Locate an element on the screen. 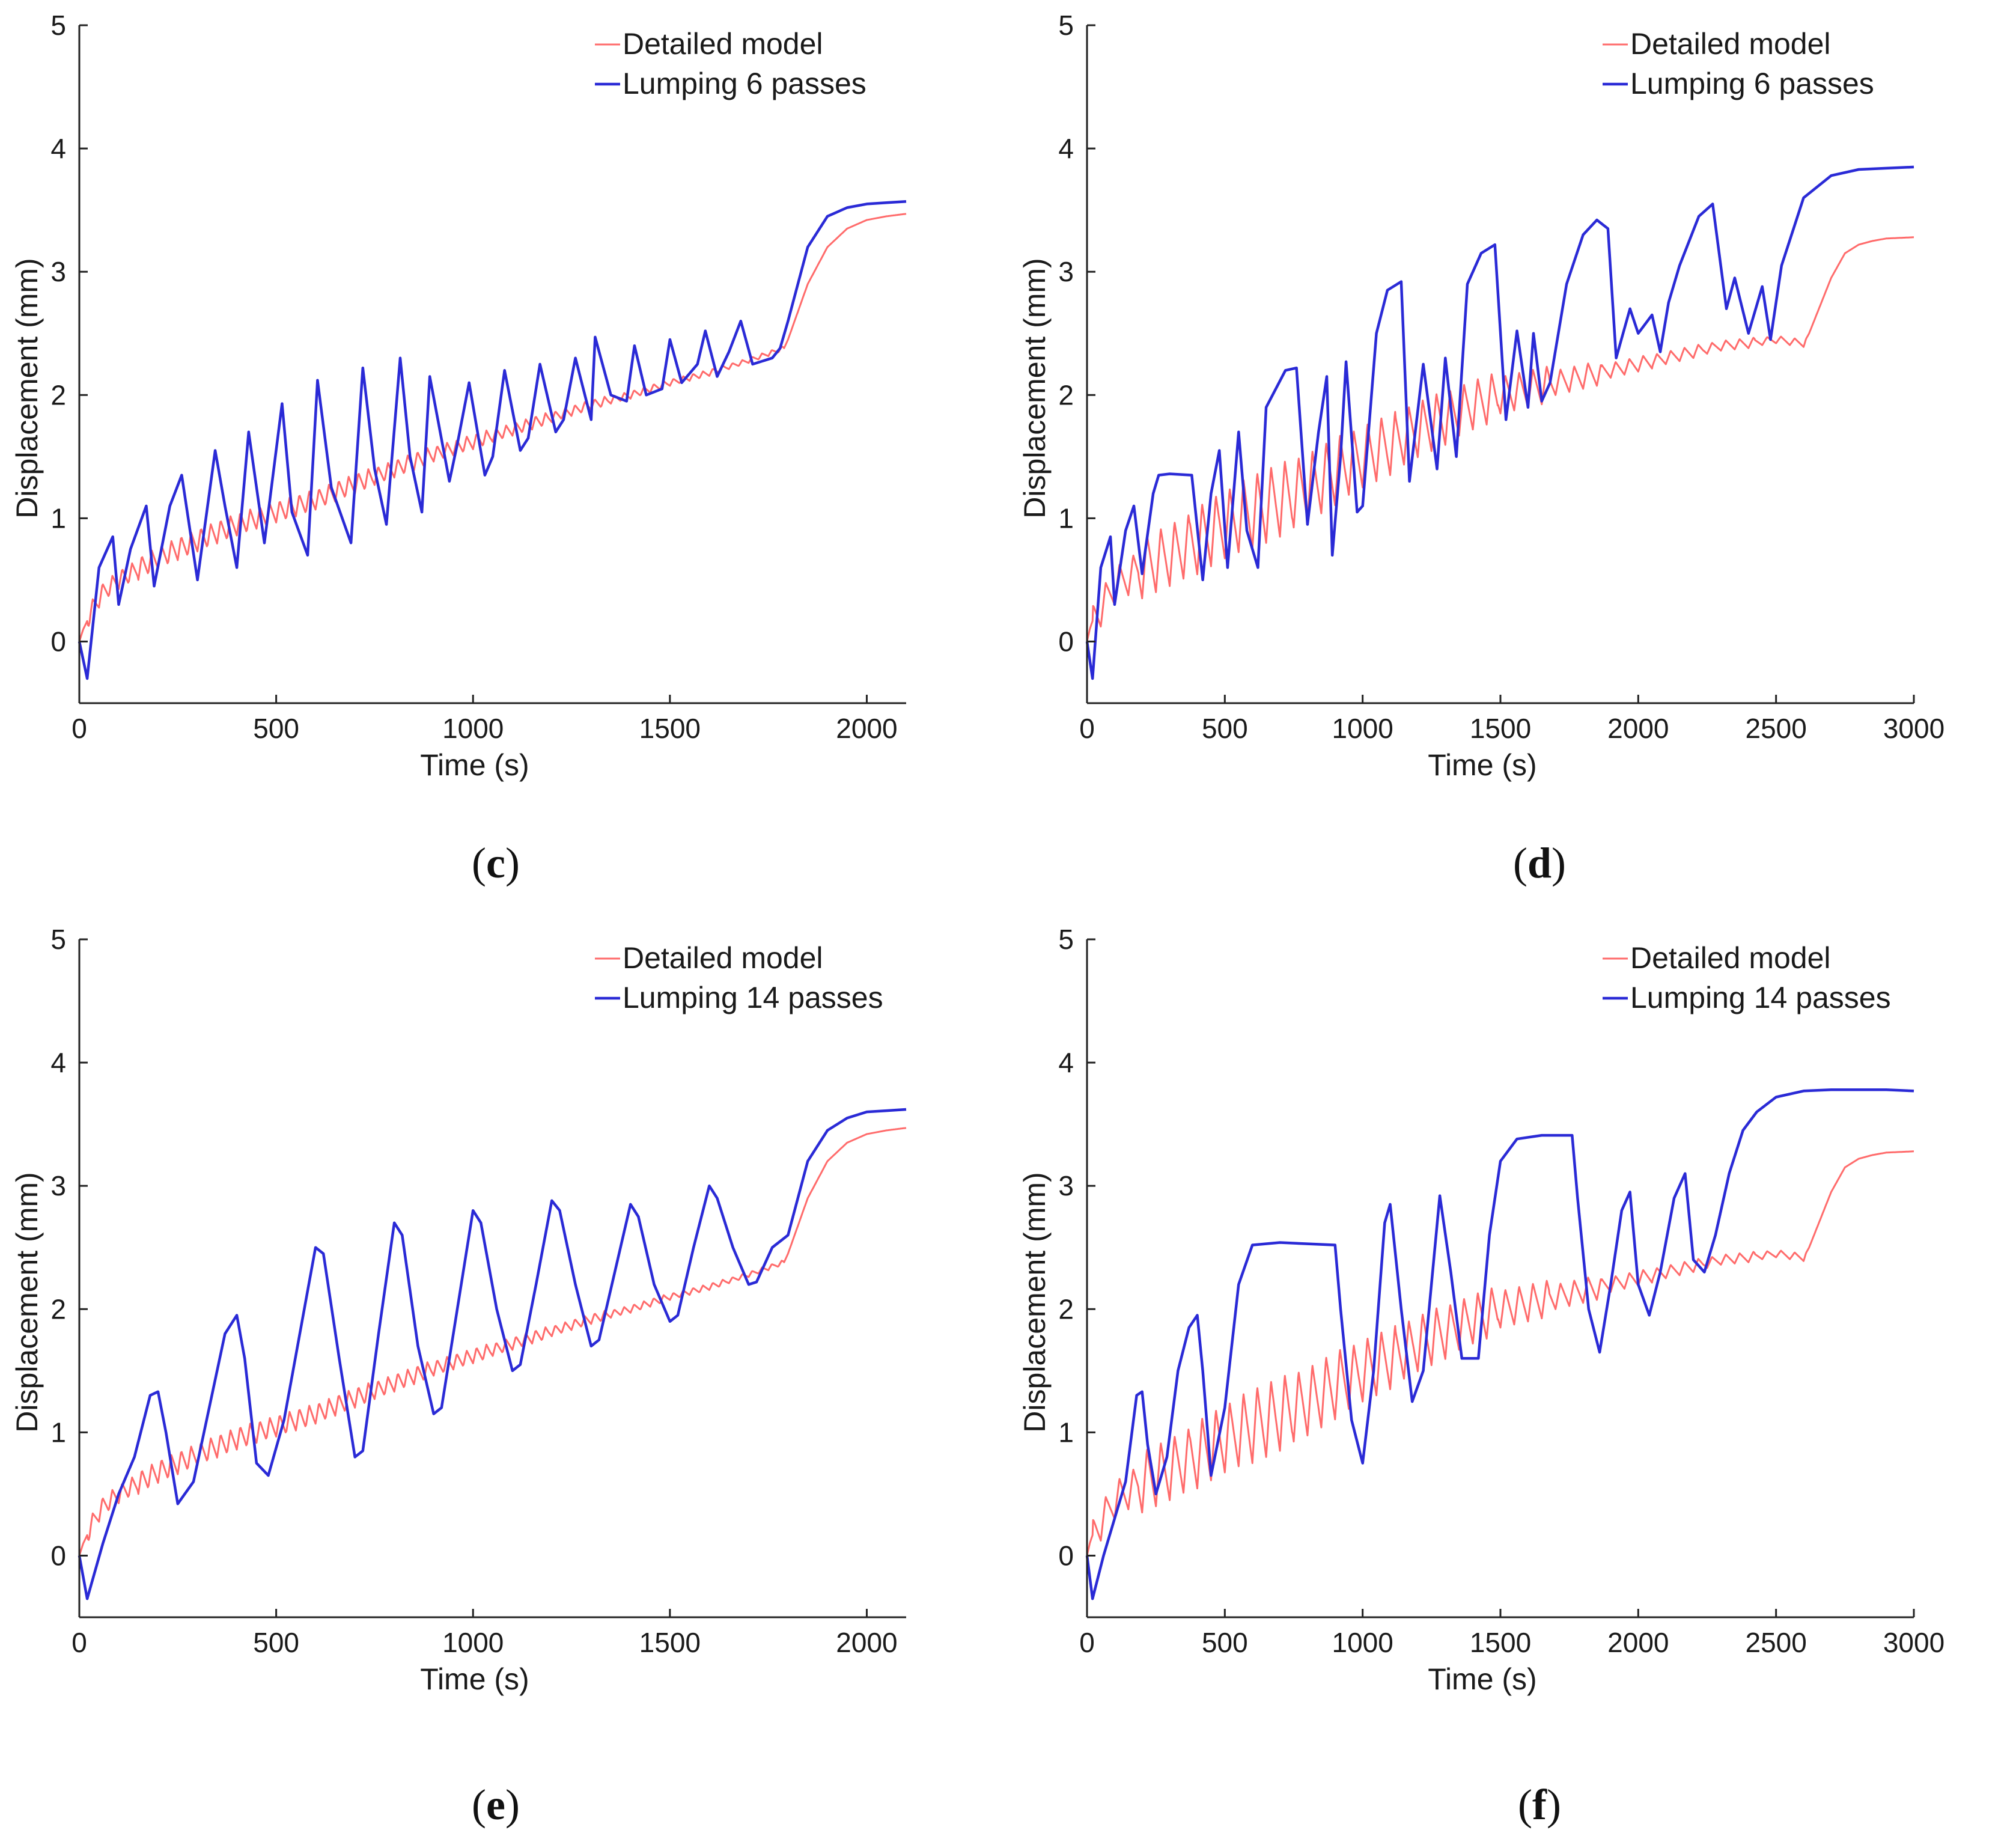 This screenshot has width=2016, height=1830. caption-e-text: (e) is located at coordinates (496, 1805).